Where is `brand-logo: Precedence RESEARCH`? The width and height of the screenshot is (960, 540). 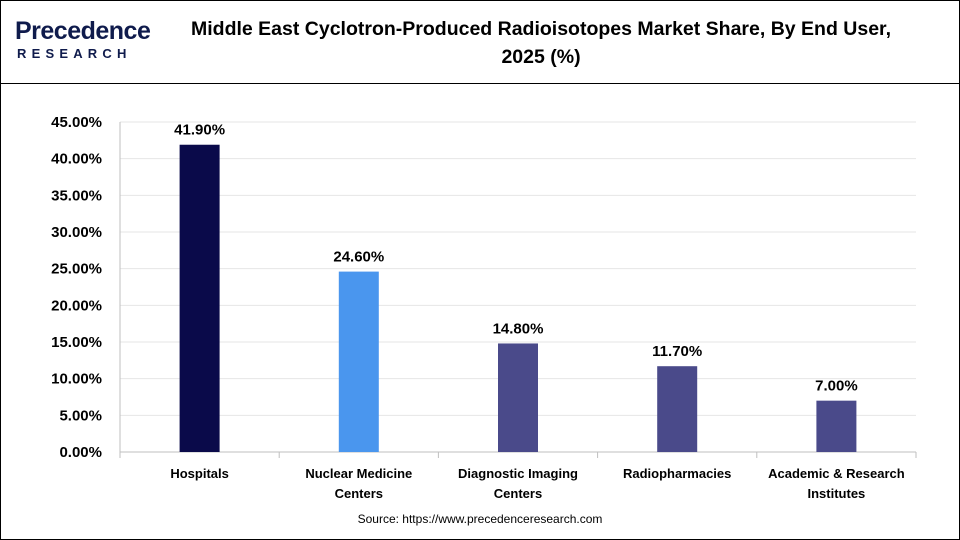
brand-logo: Precedence RESEARCH is located at coordinates (90, 42).